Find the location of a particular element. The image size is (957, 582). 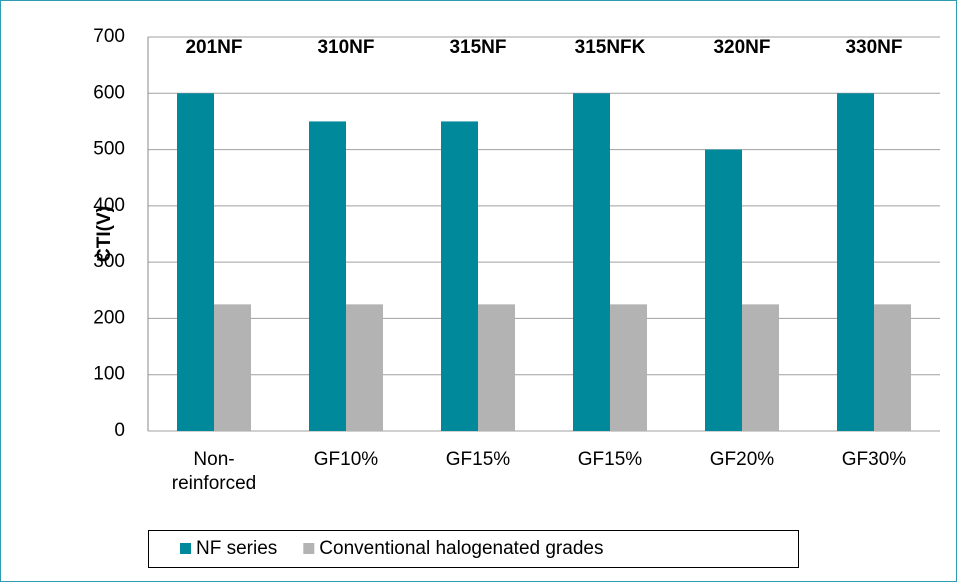

y-axis-label: CTI(V) is located at coordinates (104, 234).